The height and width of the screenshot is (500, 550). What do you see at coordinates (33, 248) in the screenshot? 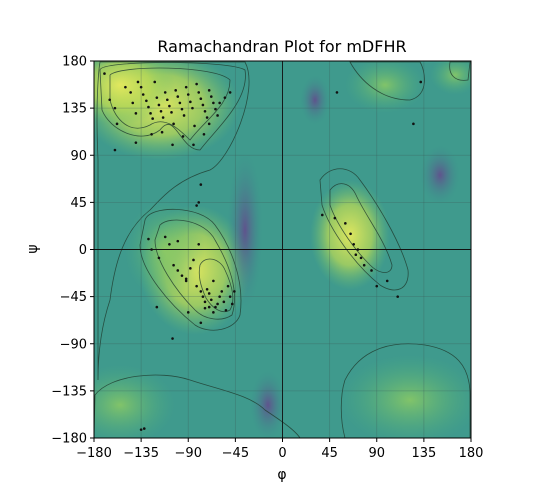
I see `y-axis-label: ψ` at bounding box center [33, 248].